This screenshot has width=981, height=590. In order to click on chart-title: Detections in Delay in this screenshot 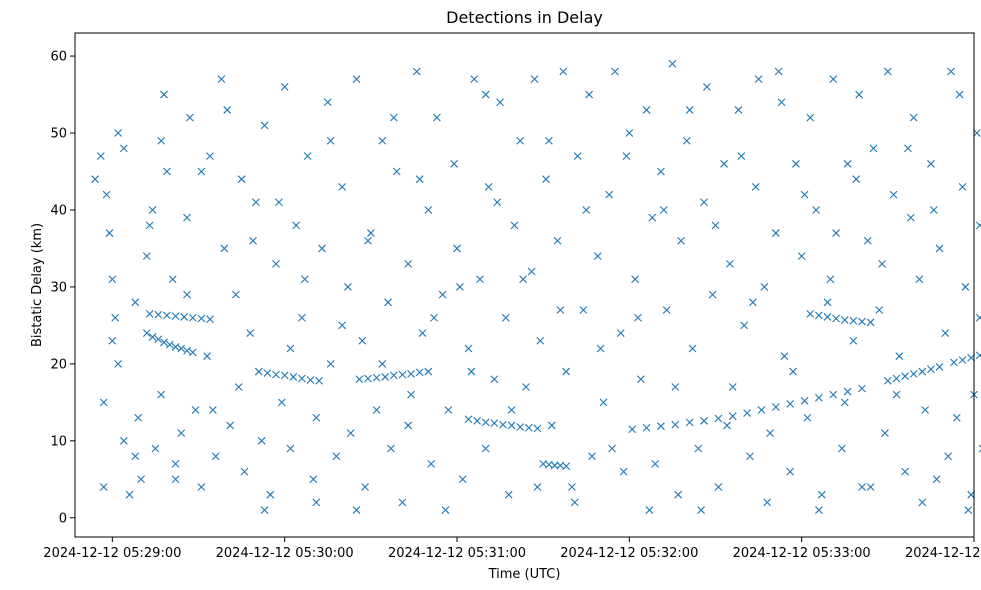, I will do `click(524, 17)`.